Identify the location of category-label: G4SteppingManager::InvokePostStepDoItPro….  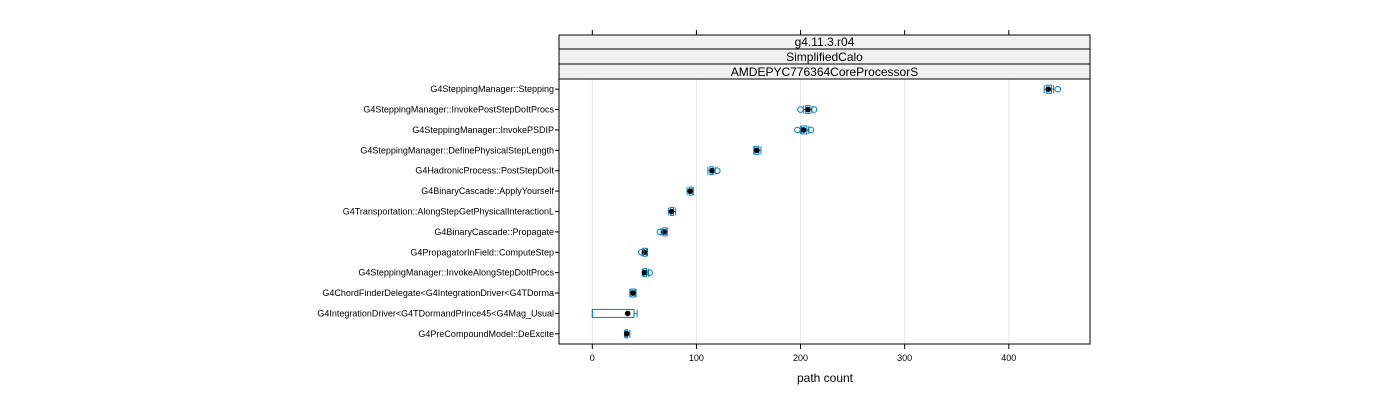
(458, 110).